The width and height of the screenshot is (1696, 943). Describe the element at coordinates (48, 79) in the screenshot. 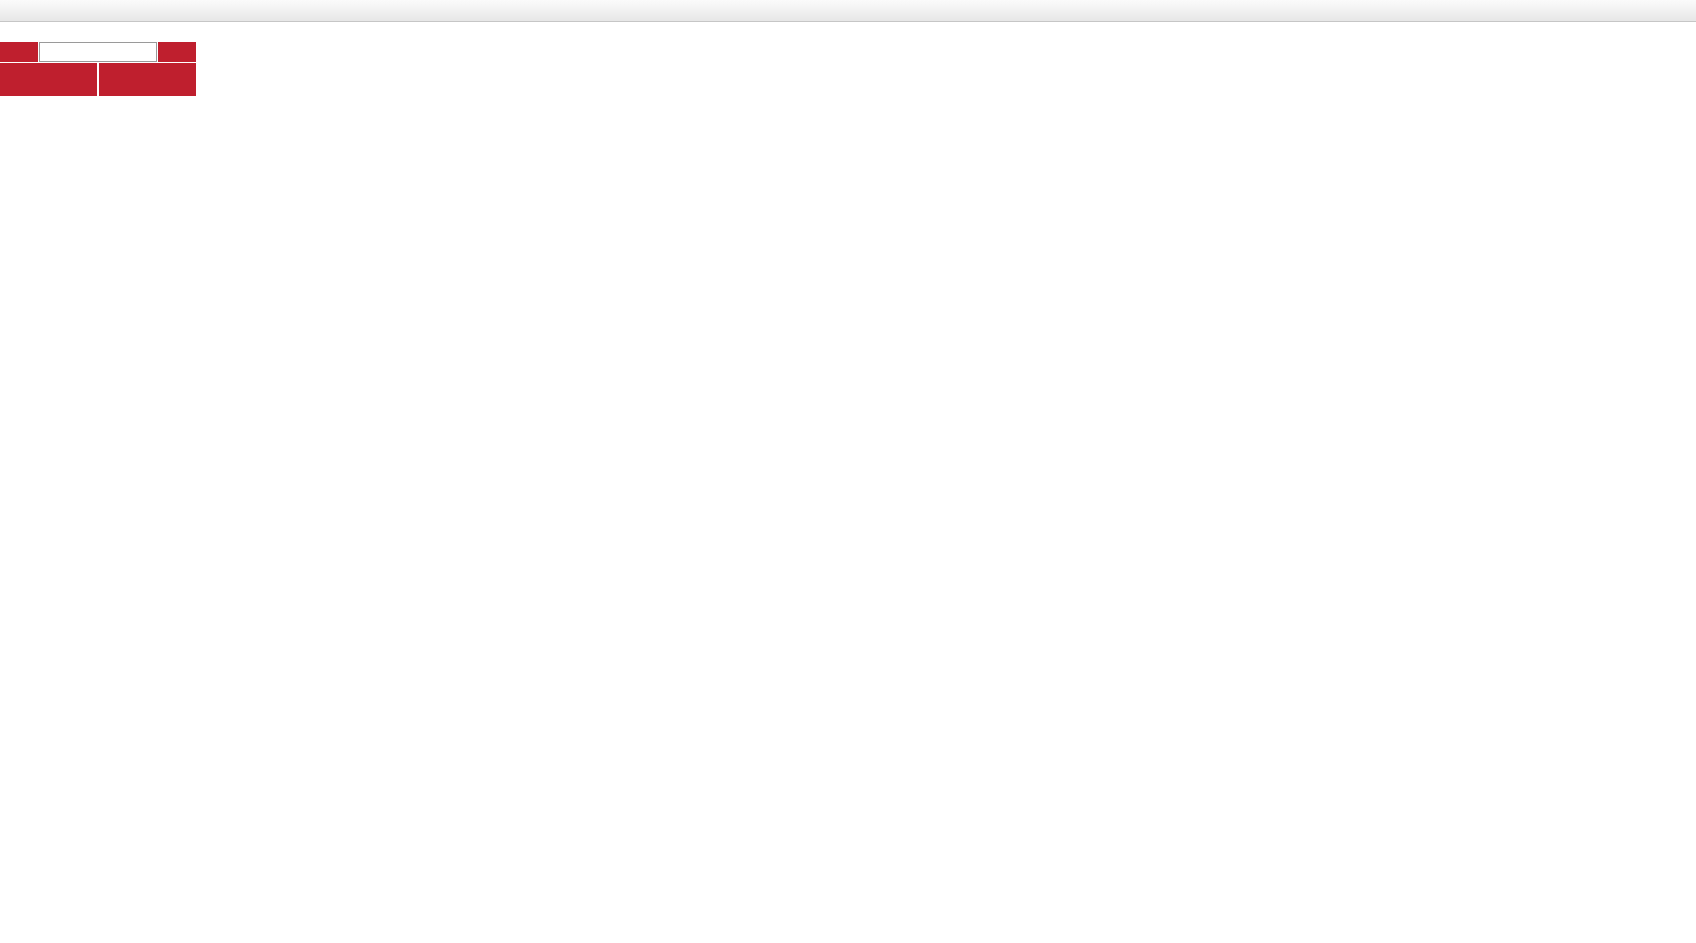

I see `sell-price-panel` at that location.